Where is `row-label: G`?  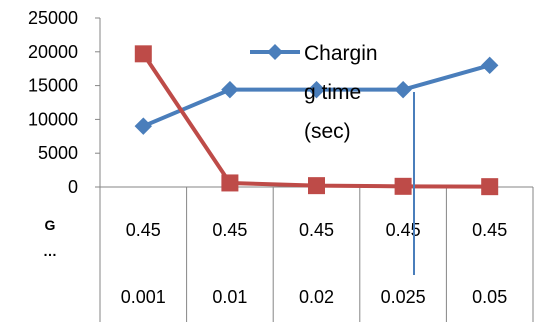
row-label: G is located at coordinates (50, 225).